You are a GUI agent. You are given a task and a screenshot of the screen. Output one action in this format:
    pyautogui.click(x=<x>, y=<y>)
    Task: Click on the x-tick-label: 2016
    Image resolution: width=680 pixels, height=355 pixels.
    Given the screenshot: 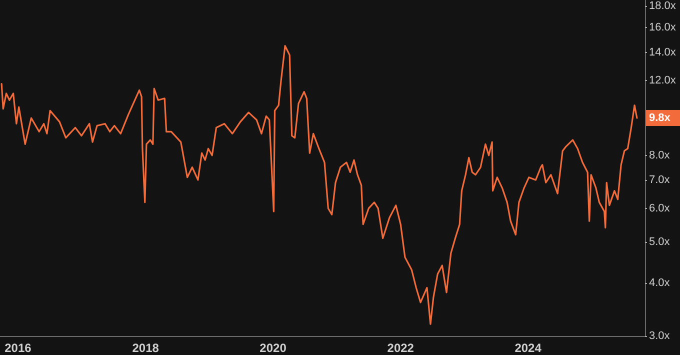 What is the action you would take?
    pyautogui.click(x=18, y=348)
    